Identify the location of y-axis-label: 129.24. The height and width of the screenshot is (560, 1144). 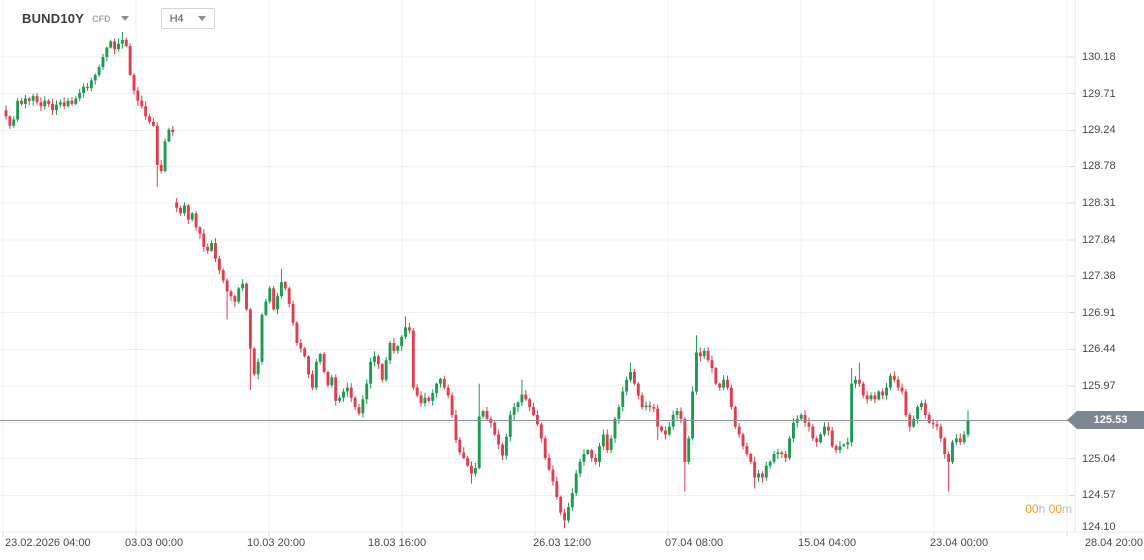
(1099, 130).